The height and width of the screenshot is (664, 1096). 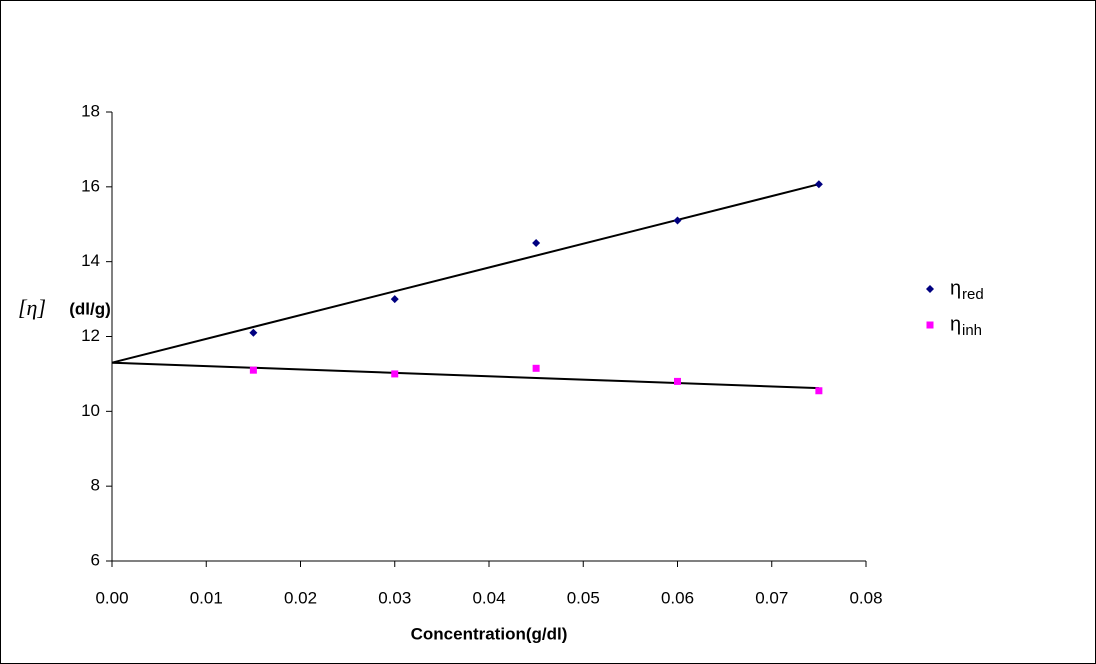 What do you see at coordinates (95, 485) in the screenshot?
I see `y-tick-label: 8` at bounding box center [95, 485].